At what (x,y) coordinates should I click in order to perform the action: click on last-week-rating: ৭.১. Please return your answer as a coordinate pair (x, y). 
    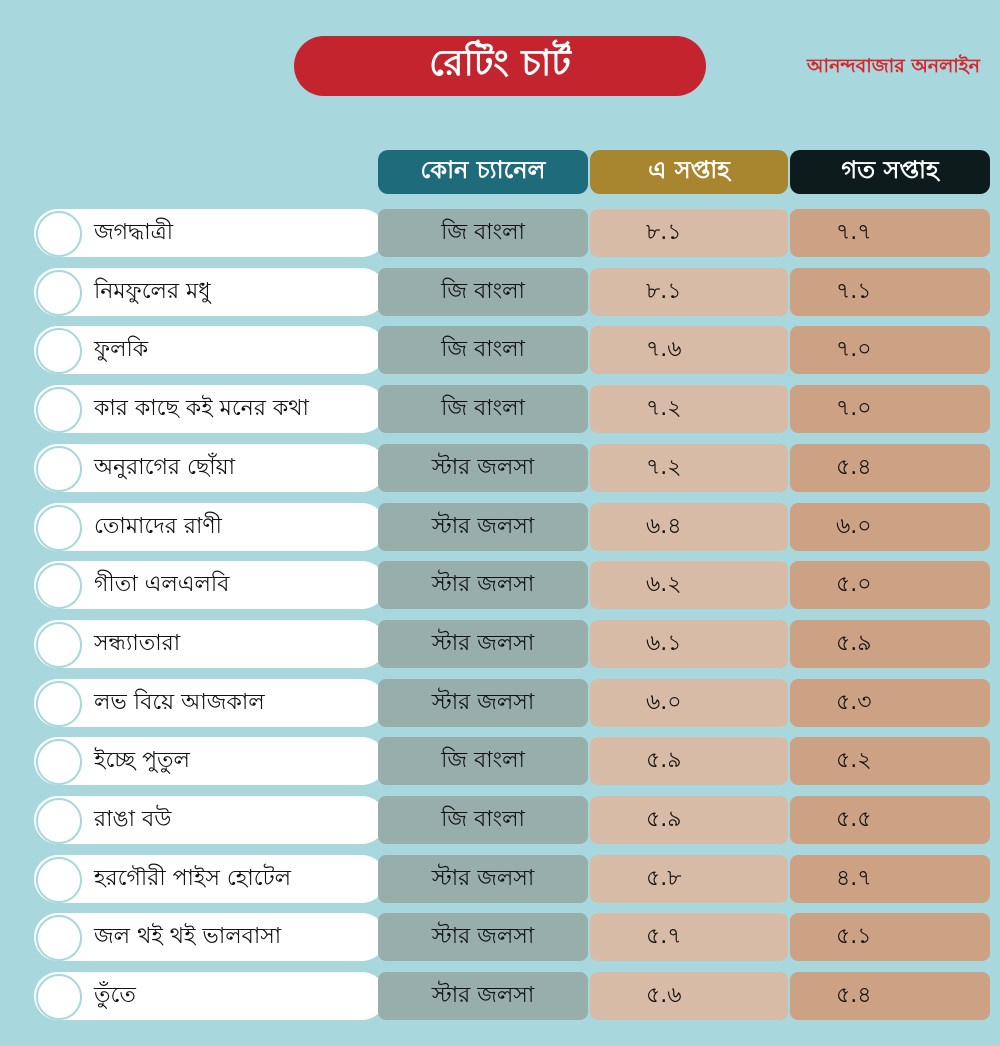
    Looking at the image, I should click on (890, 292).